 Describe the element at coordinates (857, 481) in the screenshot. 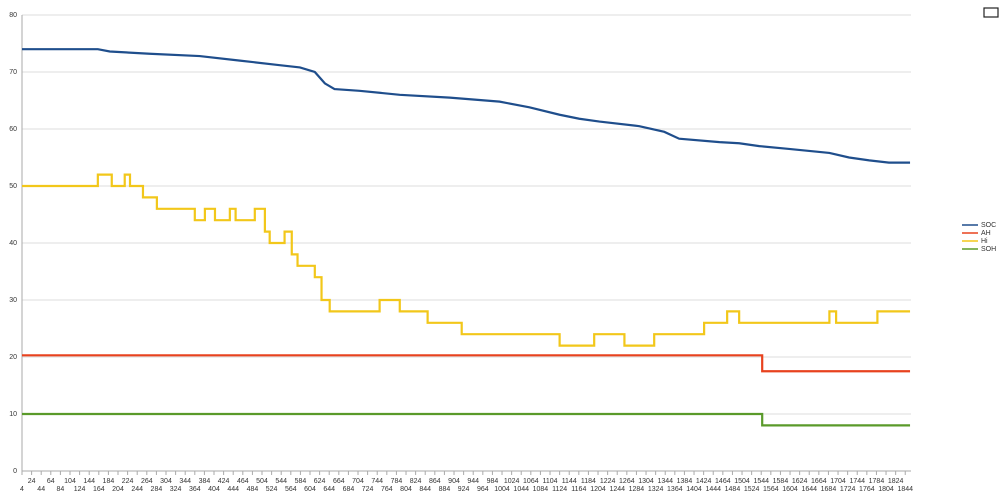

I see `x-tick-label: 1744` at that location.